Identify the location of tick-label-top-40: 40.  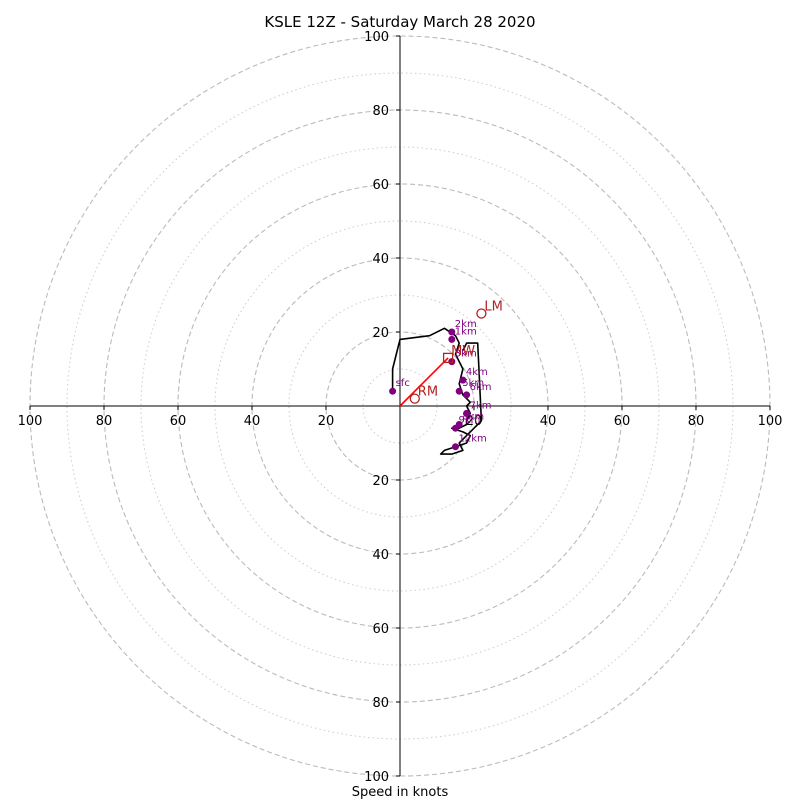
(380, 259).